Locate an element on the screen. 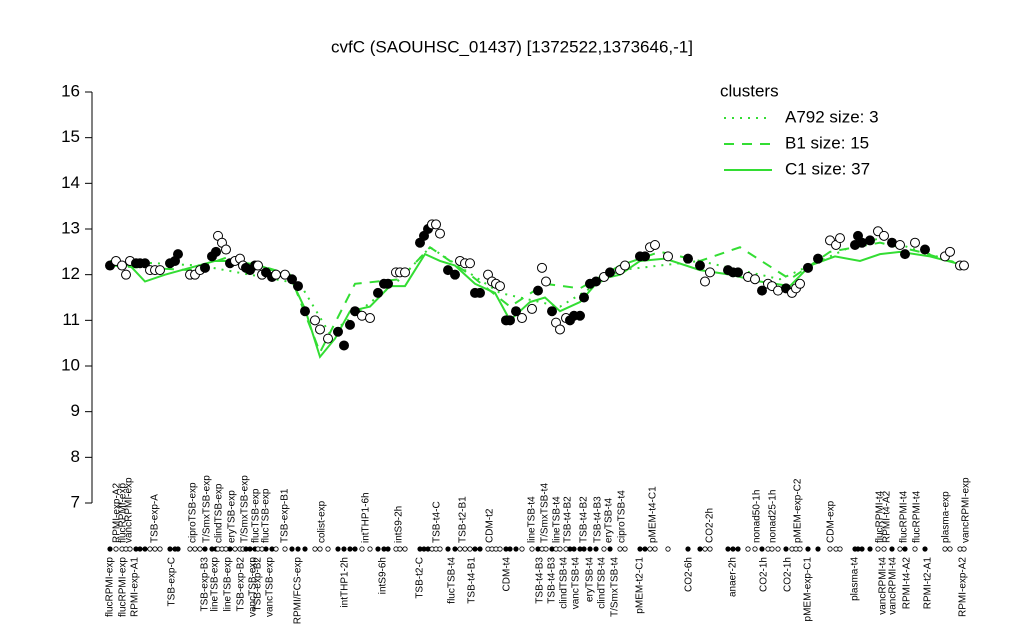 This screenshot has height=640, width=1024. x-label: flucRPMI-t4 is located at coordinates (917, 516).